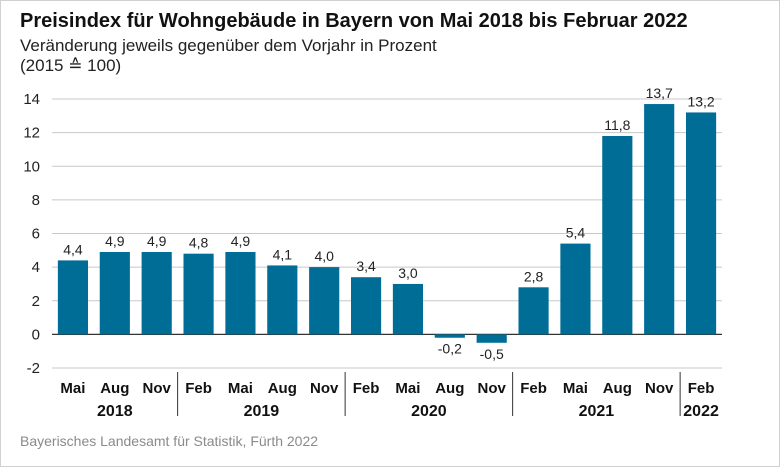 The image size is (780, 467). What do you see at coordinates (701, 411) in the screenshot?
I see `year-label: 2022` at bounding box center [701, 411].